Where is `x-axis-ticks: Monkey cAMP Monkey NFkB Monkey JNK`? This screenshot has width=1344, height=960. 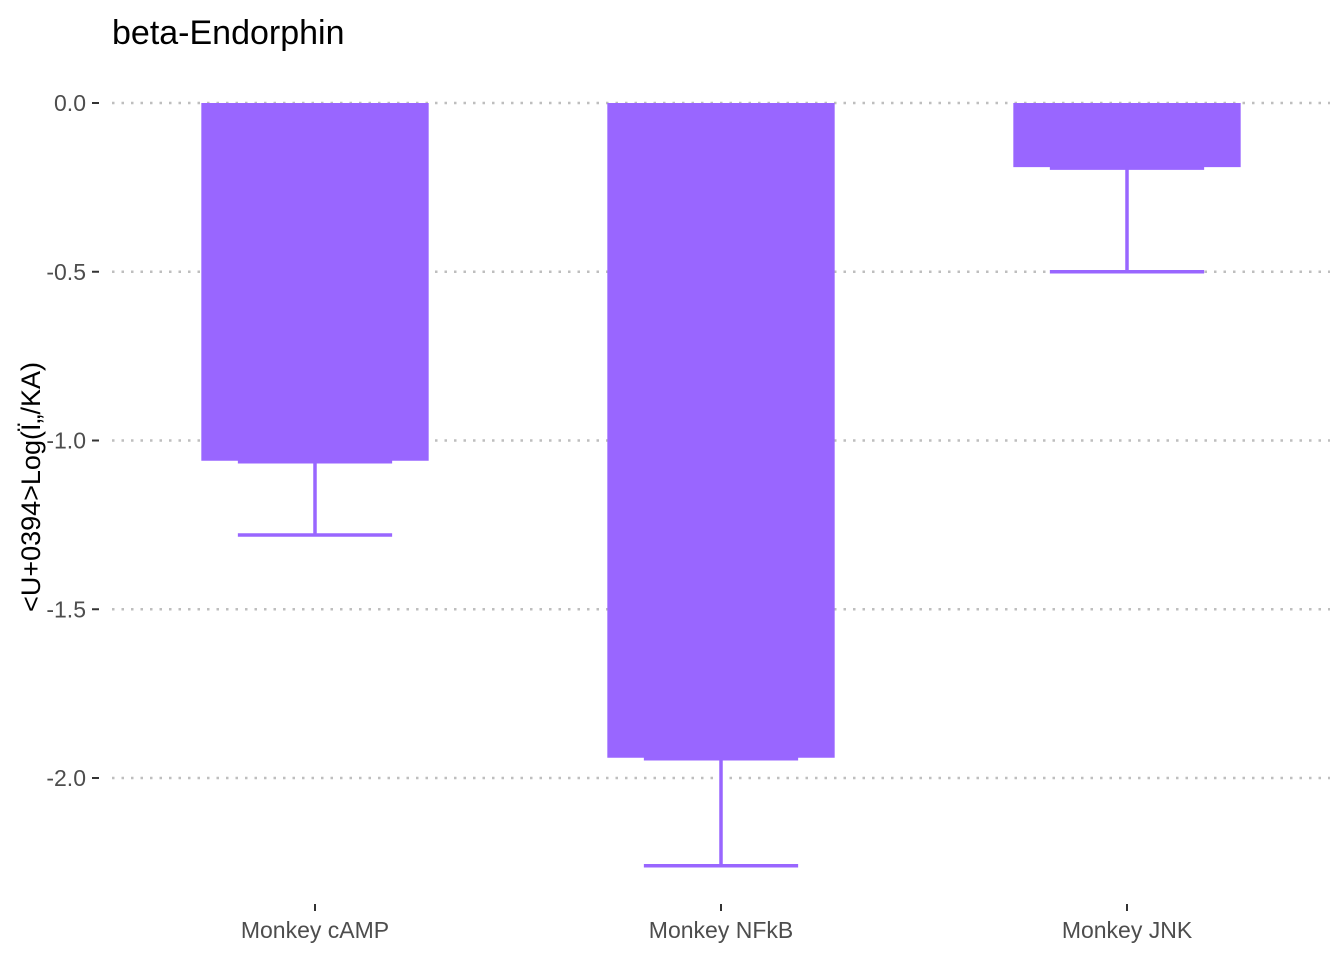 x-axis-ticks: Monkey cAMP Monkey NFkB Monkey JNK is located at coordinates (717, 923).